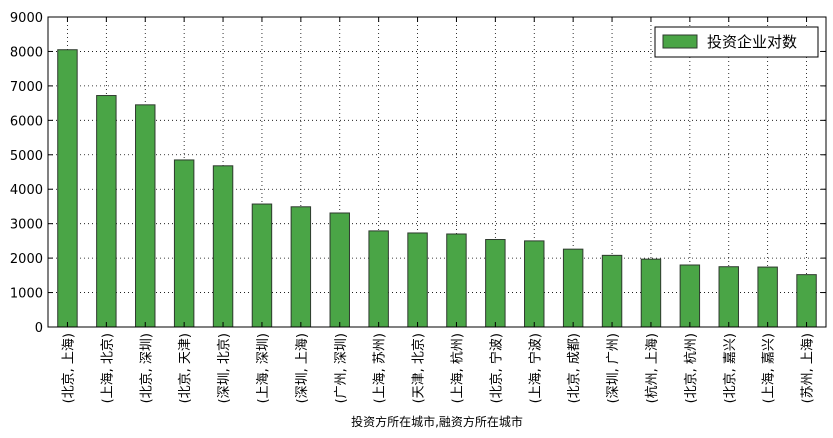  What do you see at coordinates (26, 173) in the screenshot?
I see `y-tick-labels: 0 1000 2000 3000 4000 5000 6000 7000 8000 9000` at bounding box center [26, 173].